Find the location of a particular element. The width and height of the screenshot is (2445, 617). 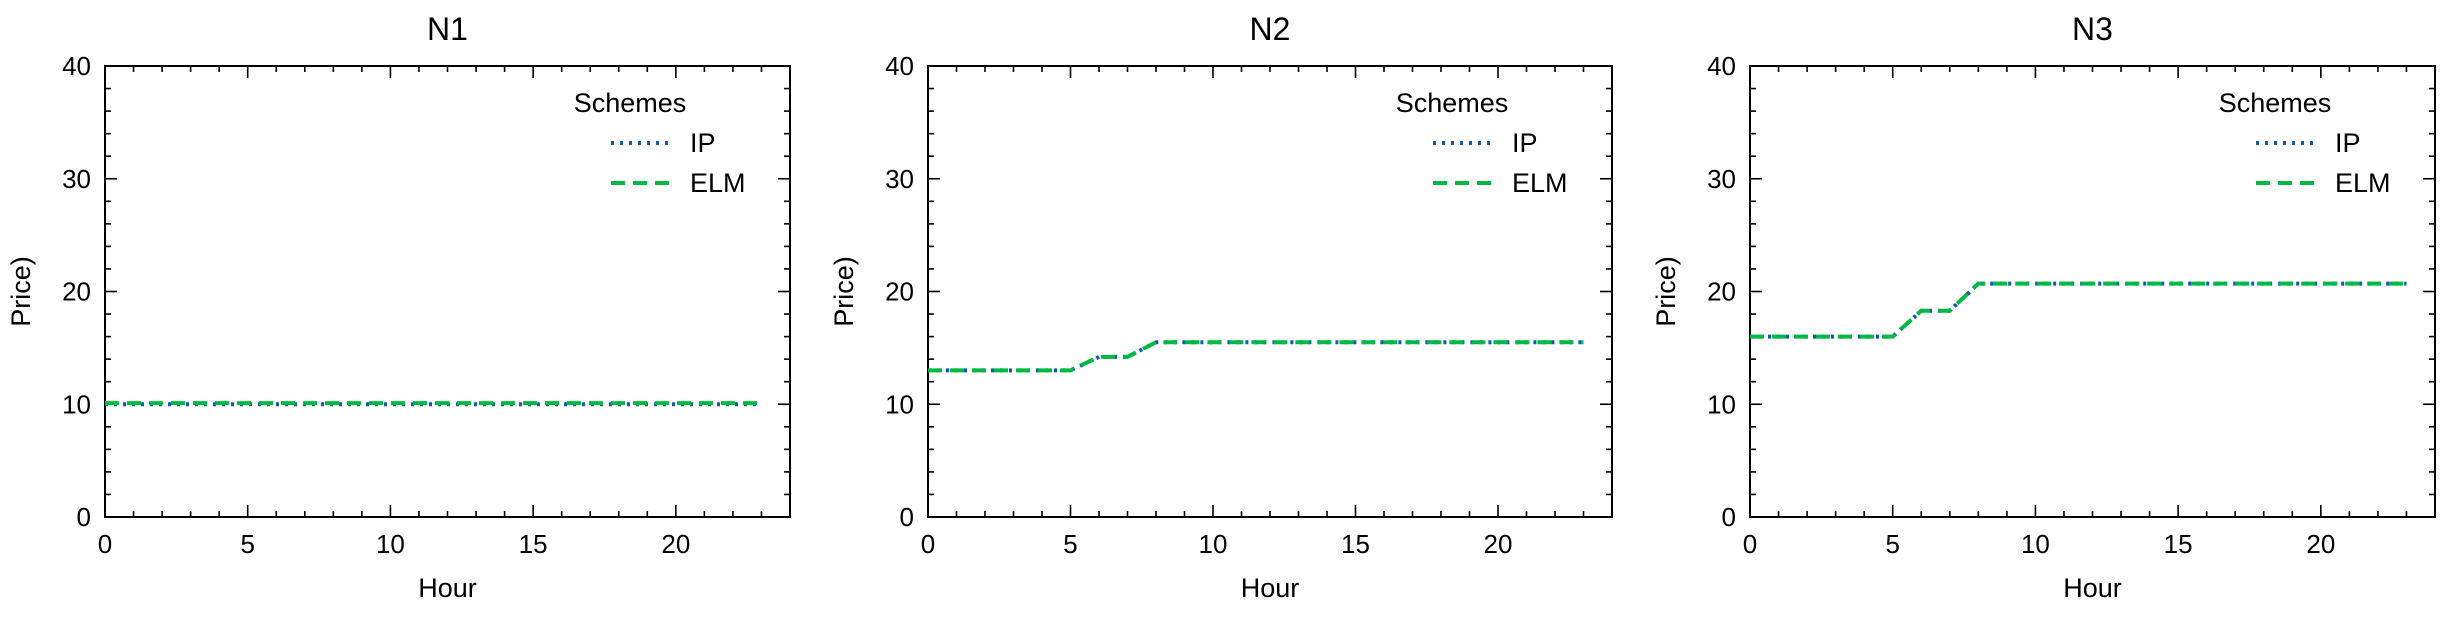

chart-title: N1 is located at coordinates (447, 29).